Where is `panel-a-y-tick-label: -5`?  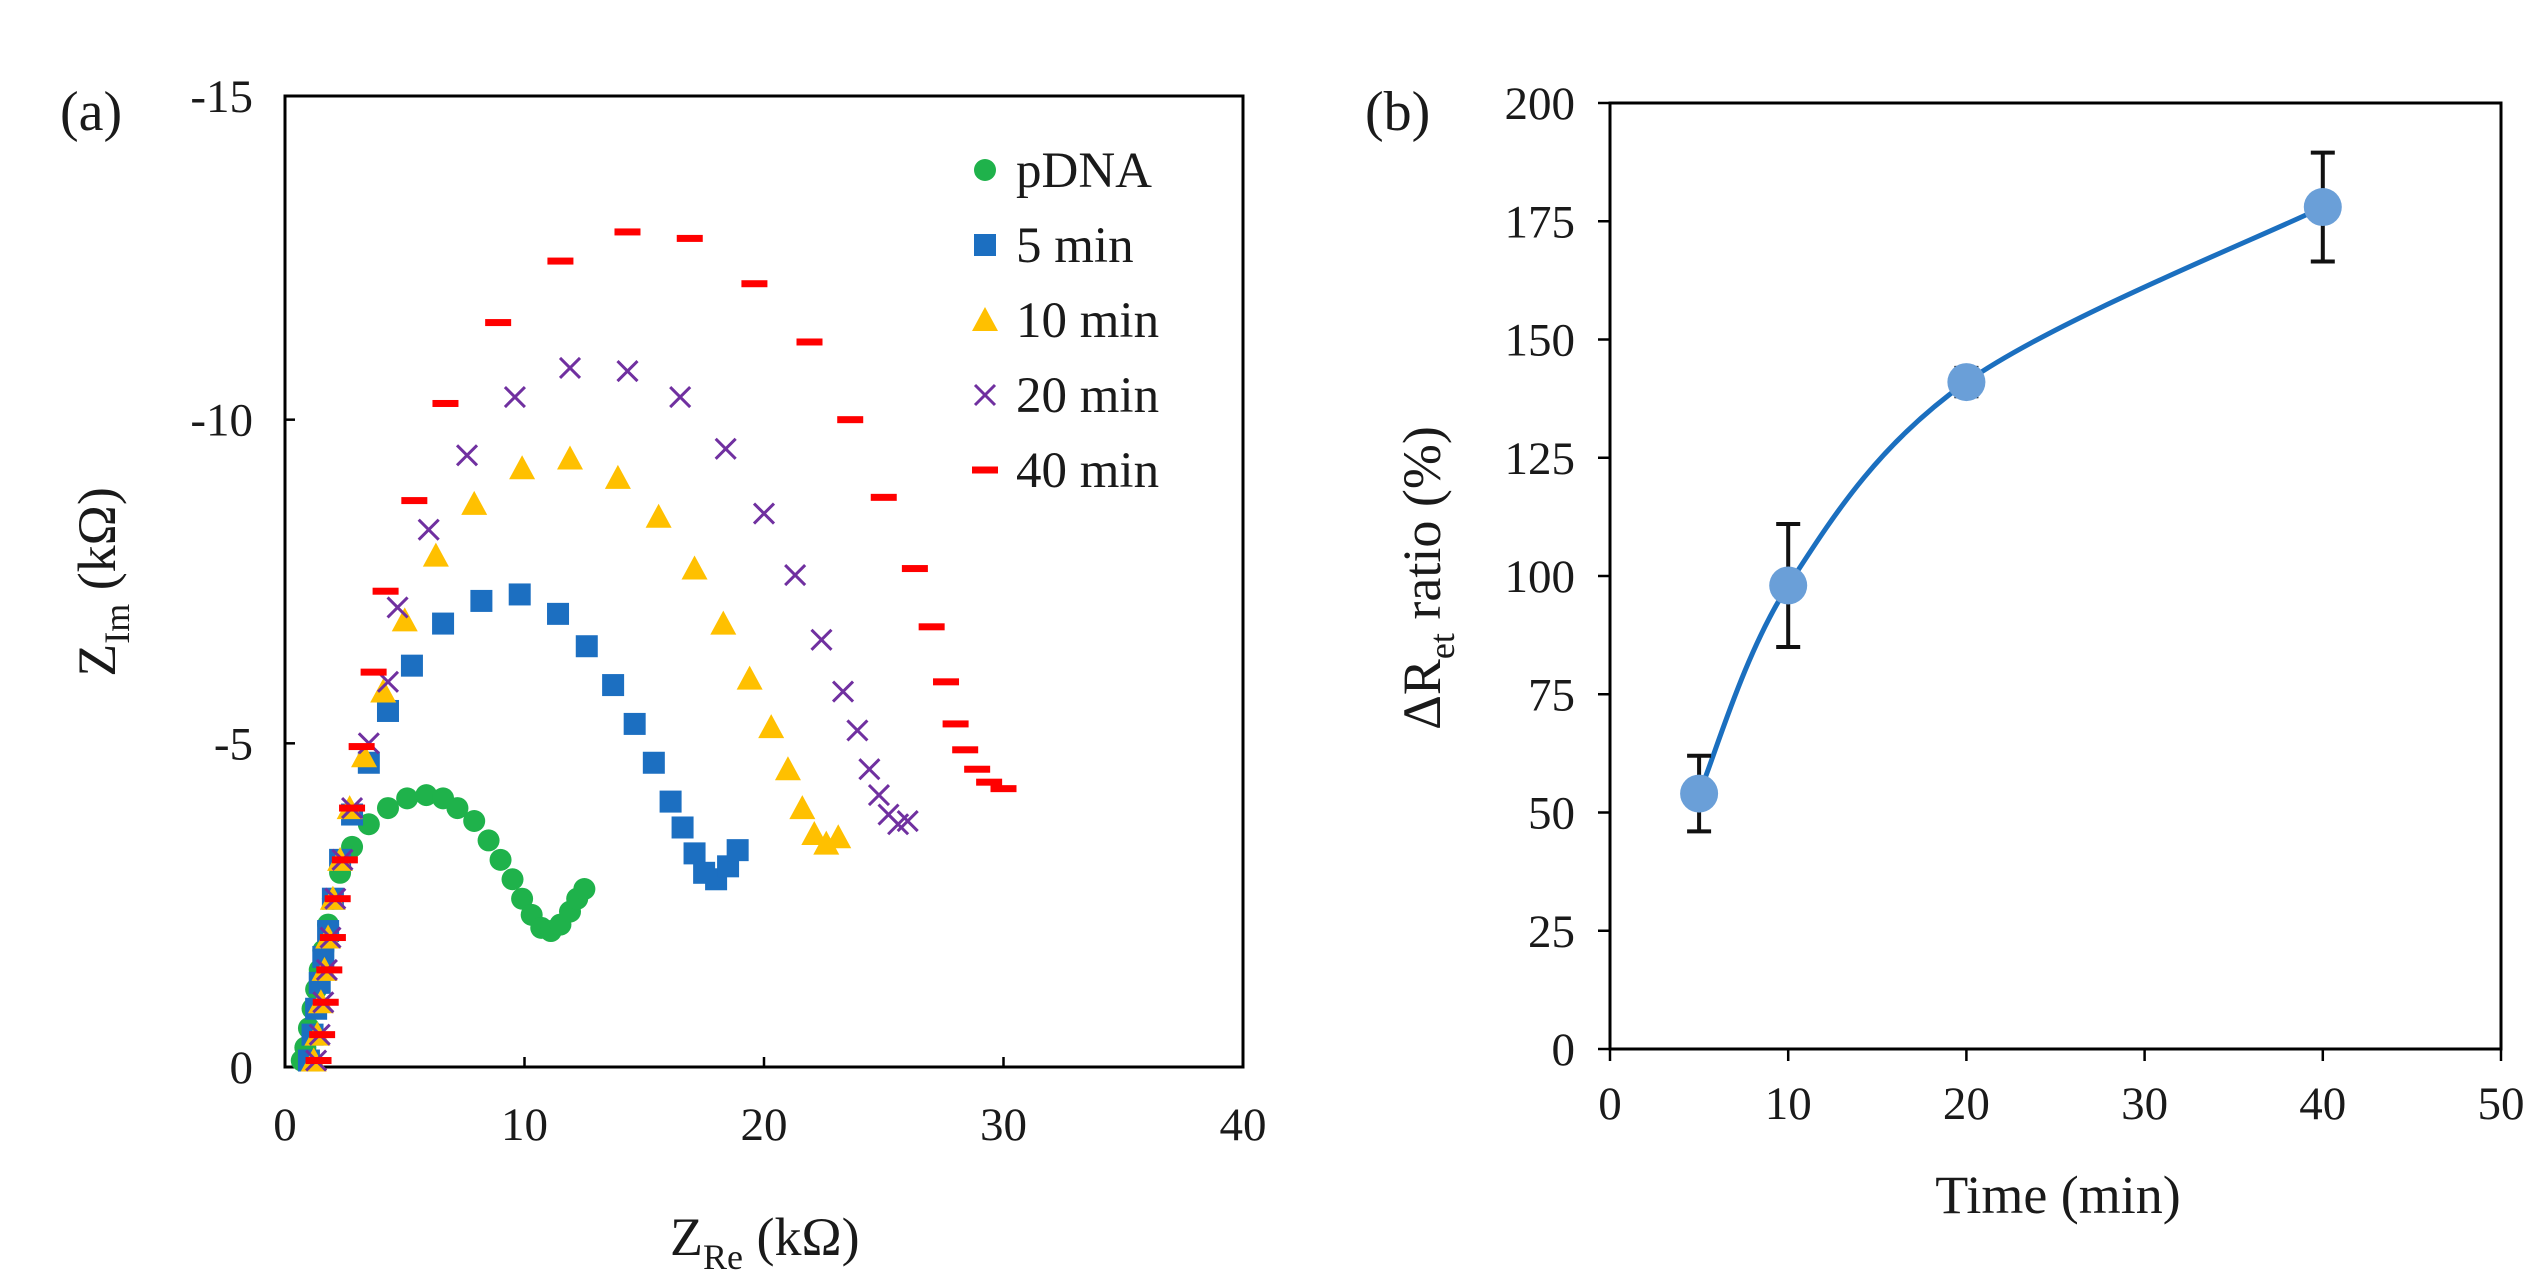 panel-a-y-tick-label: -5 is located at coordinates (233, 744).